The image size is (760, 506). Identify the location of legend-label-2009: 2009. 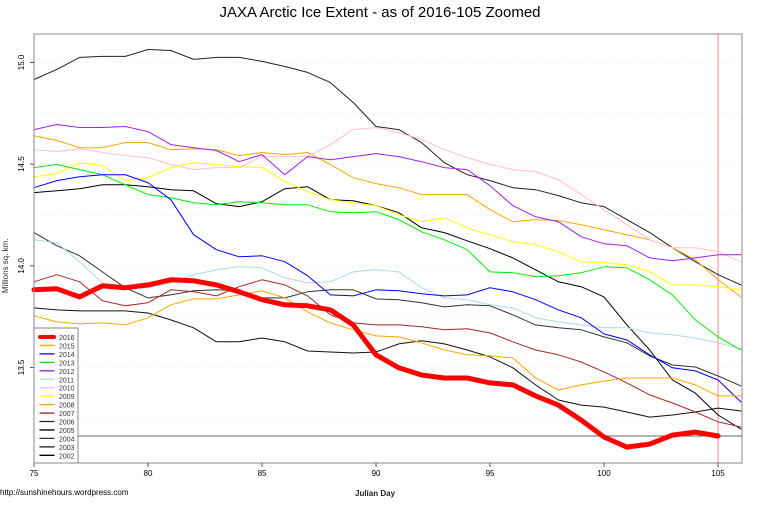
(67, 397).